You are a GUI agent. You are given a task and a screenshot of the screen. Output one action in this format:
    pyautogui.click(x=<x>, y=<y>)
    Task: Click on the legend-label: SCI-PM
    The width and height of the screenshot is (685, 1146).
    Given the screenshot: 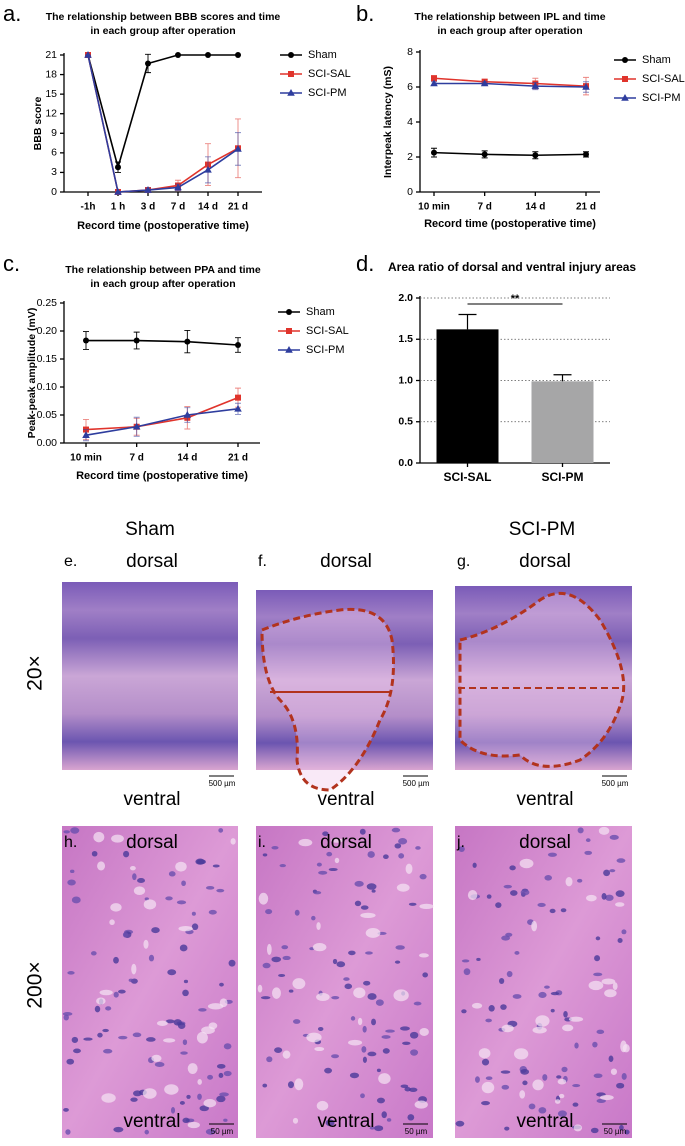 What is the action you would take?
    pyautogui.click(x=661, y=98)
    